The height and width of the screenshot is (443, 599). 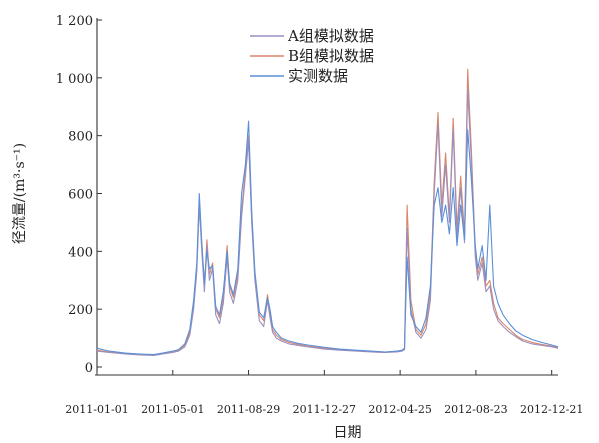 I want to click on y-tick-label: 1 000, so click(x=74, y=79).